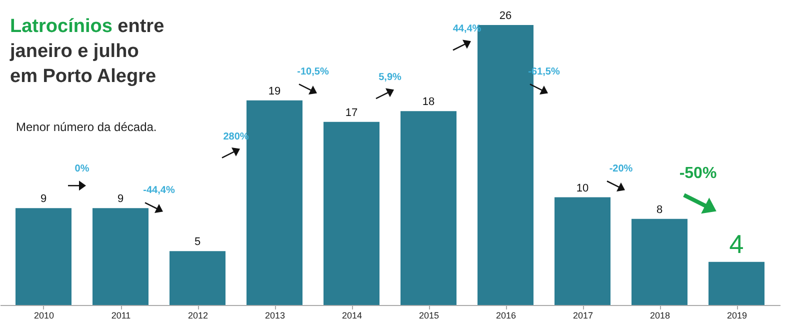 Image resolution: width=800 pixels, height=327 pixels. Describe the element at coordinates (275, 315) in the screenshot. I see `x-tick-label: 2013` at that location.